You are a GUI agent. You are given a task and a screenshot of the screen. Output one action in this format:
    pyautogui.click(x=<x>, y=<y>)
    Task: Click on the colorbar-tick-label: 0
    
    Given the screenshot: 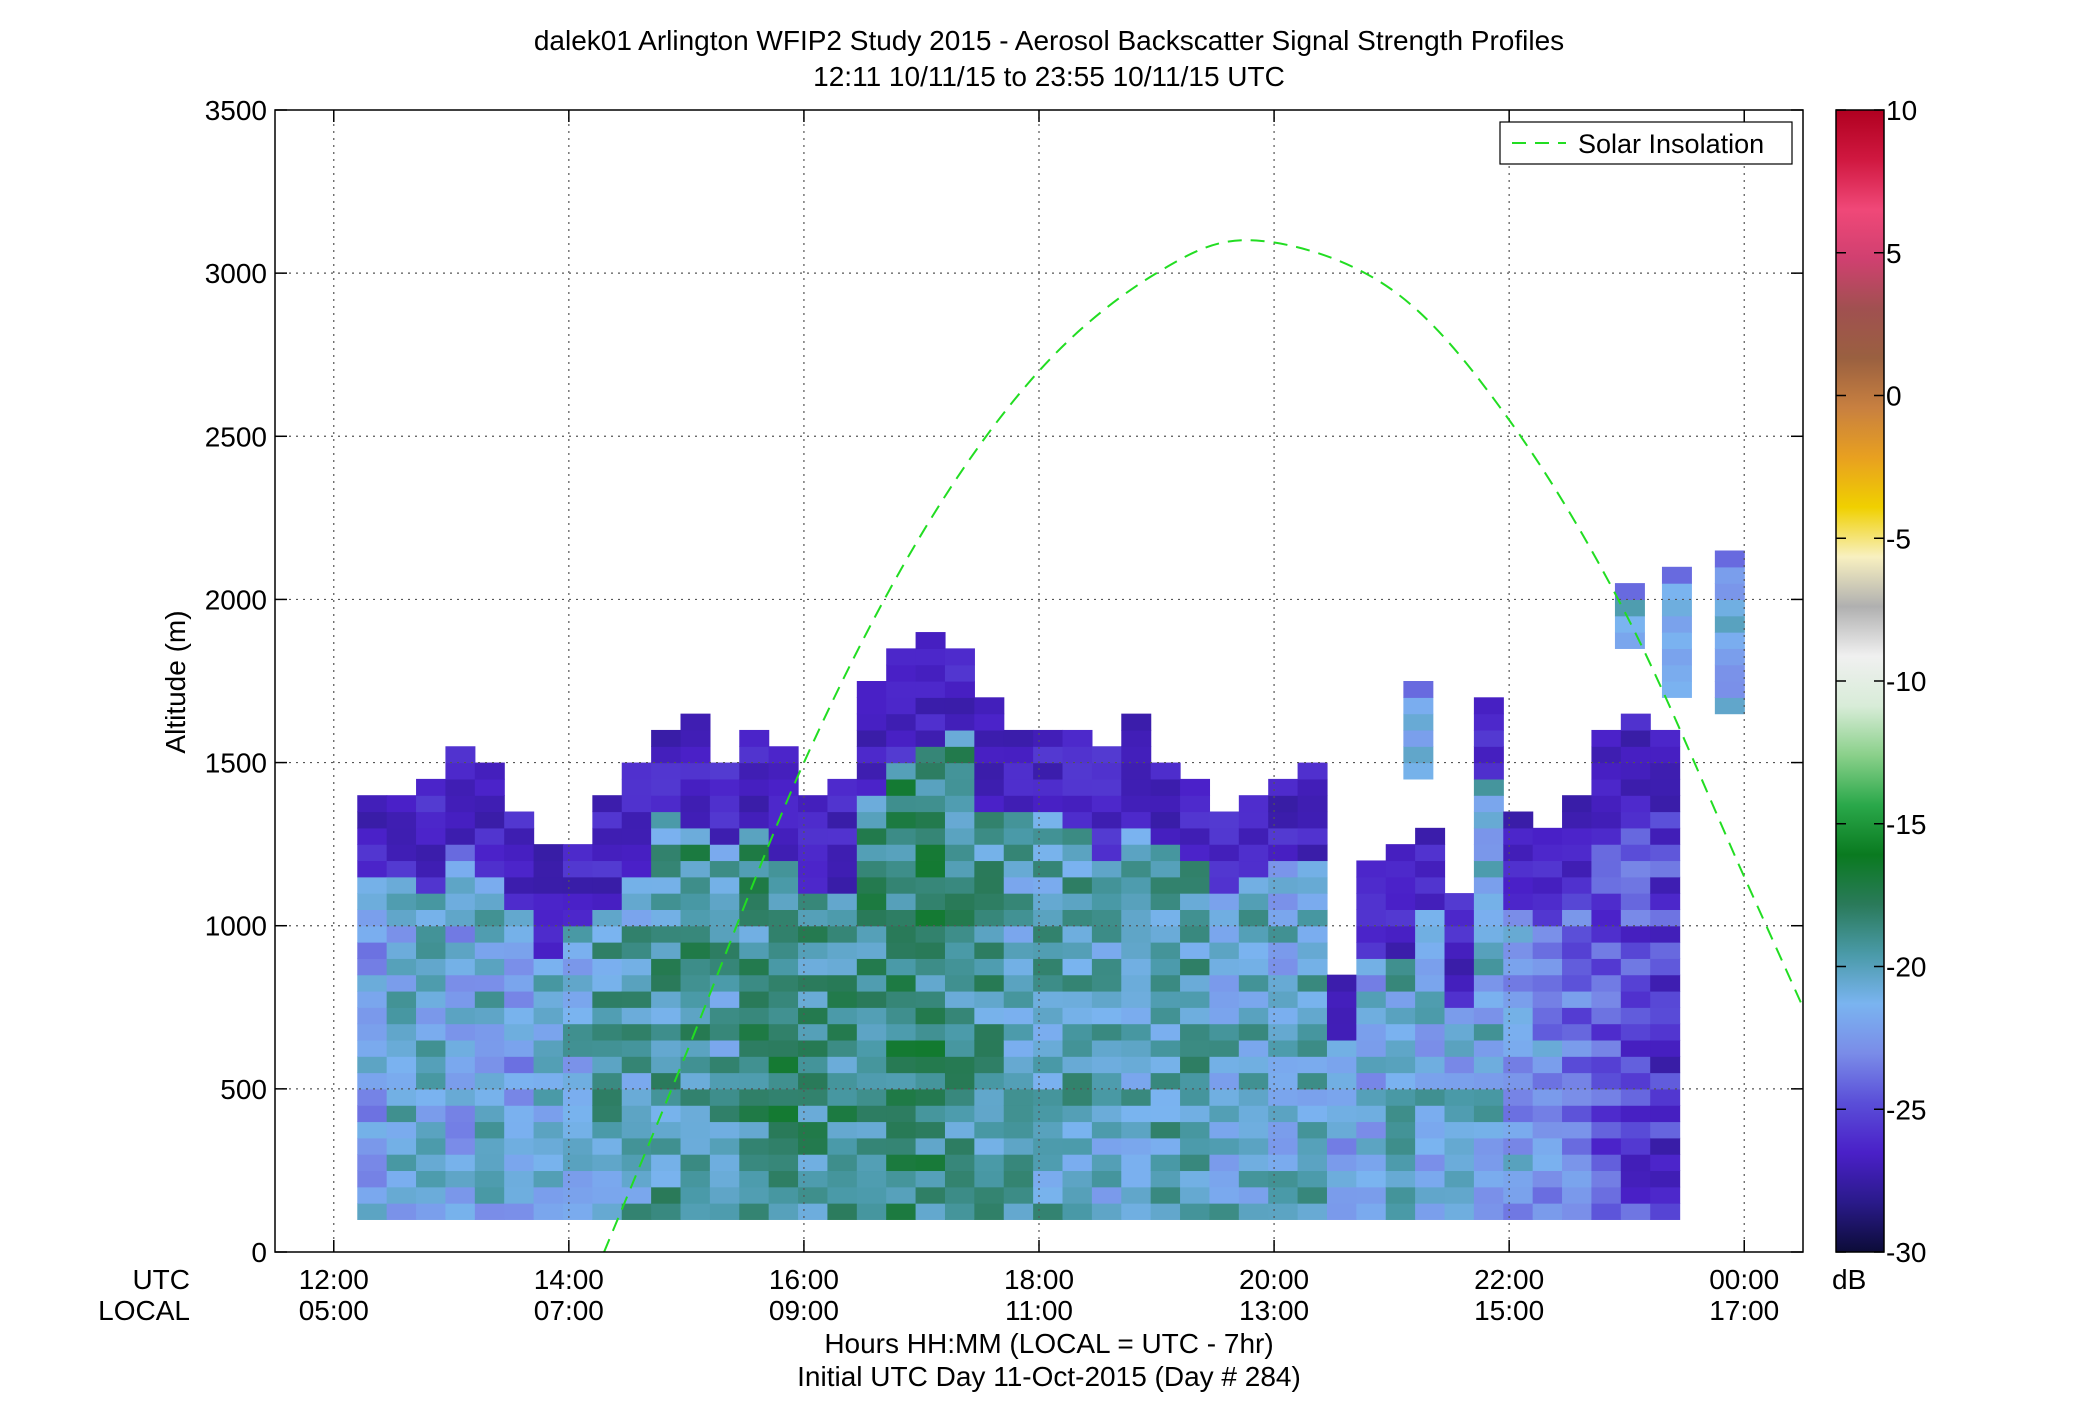 What is the action you would take?
    pyautogui.click(x=1894, y=396)
    